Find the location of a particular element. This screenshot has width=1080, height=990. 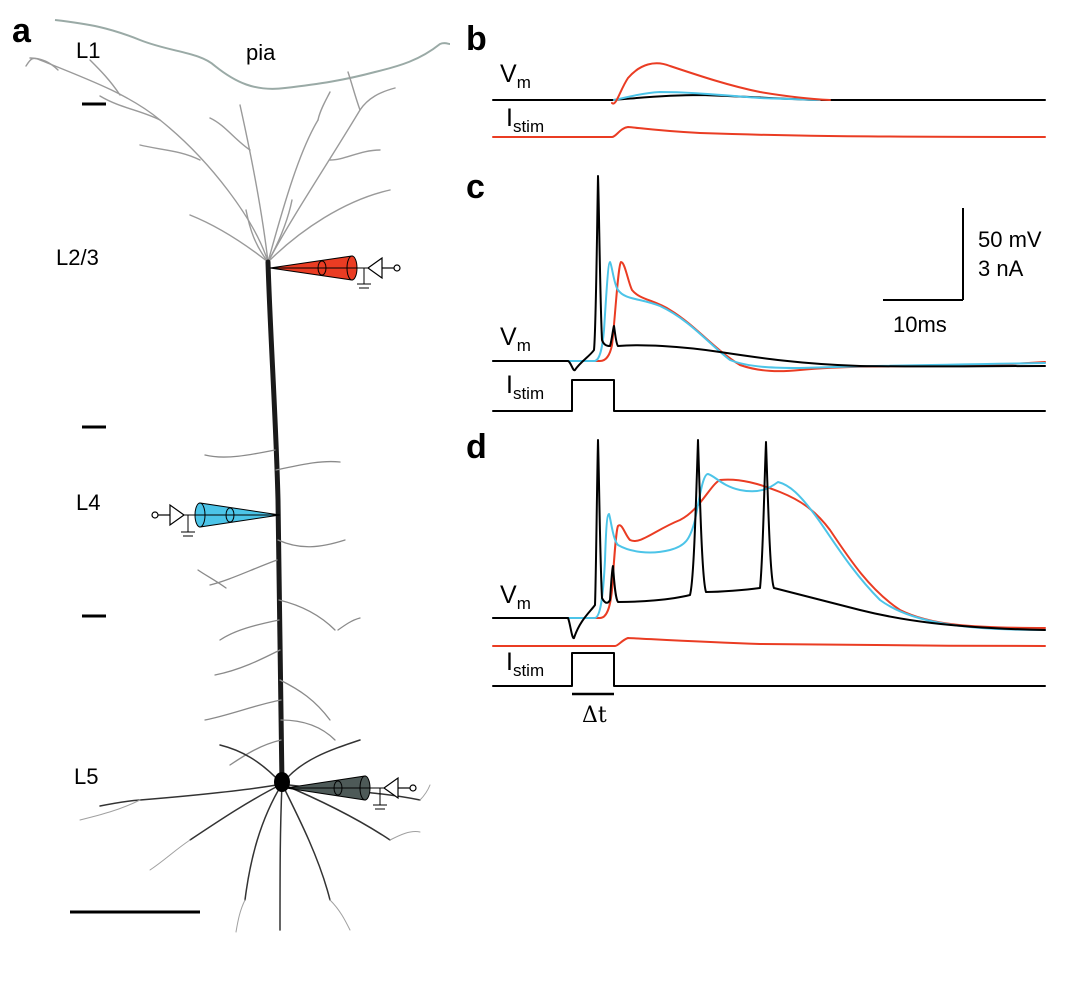

panel-c-scale-current: 3 nA is located at coordinates (1001, 268).